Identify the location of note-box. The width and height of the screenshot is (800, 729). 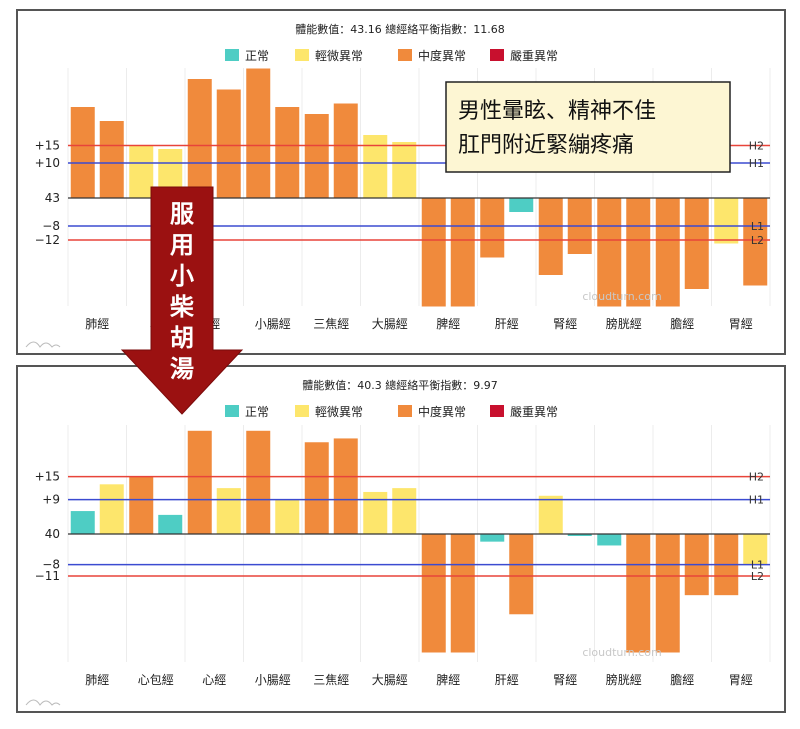
(588, 127).